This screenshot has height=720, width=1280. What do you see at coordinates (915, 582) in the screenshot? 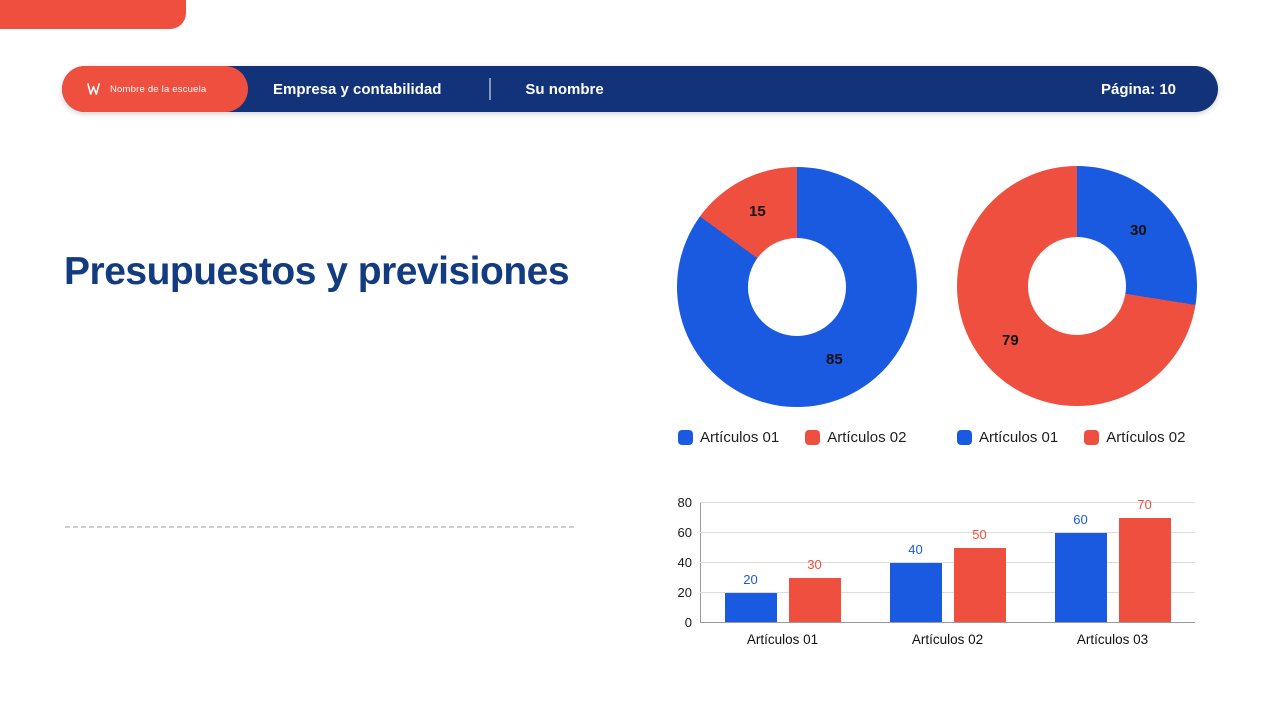
I see `bar: 40` at bounding box center [915, 582].